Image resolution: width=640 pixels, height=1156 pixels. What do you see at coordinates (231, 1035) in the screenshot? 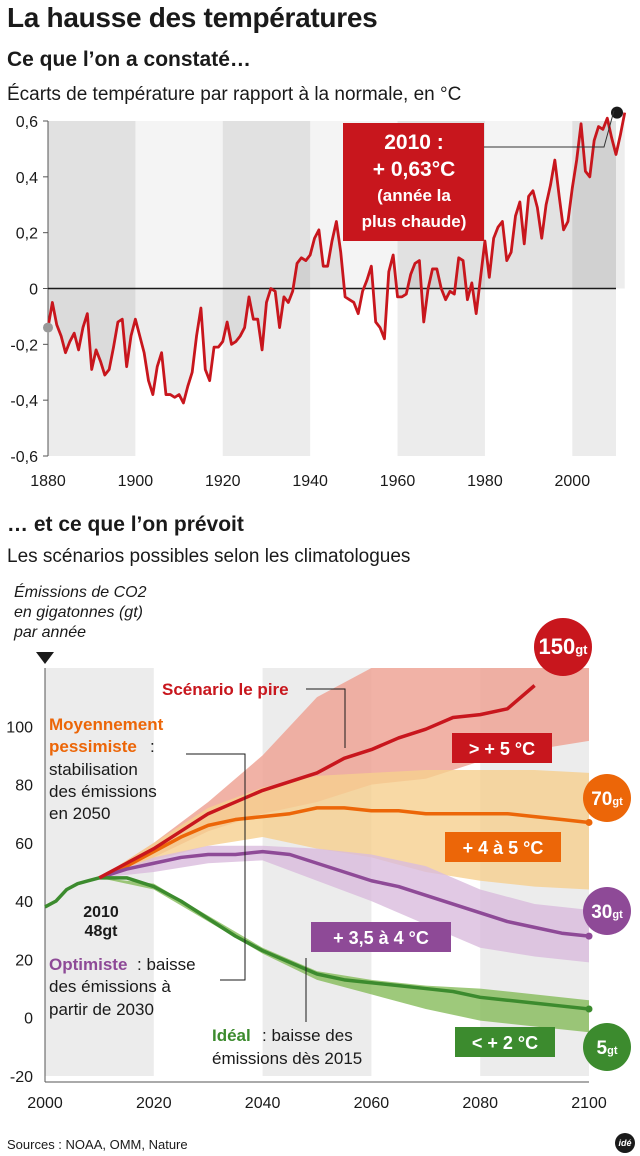
I see `ideal-title: Idéal` at bounding box center [231, 1035].